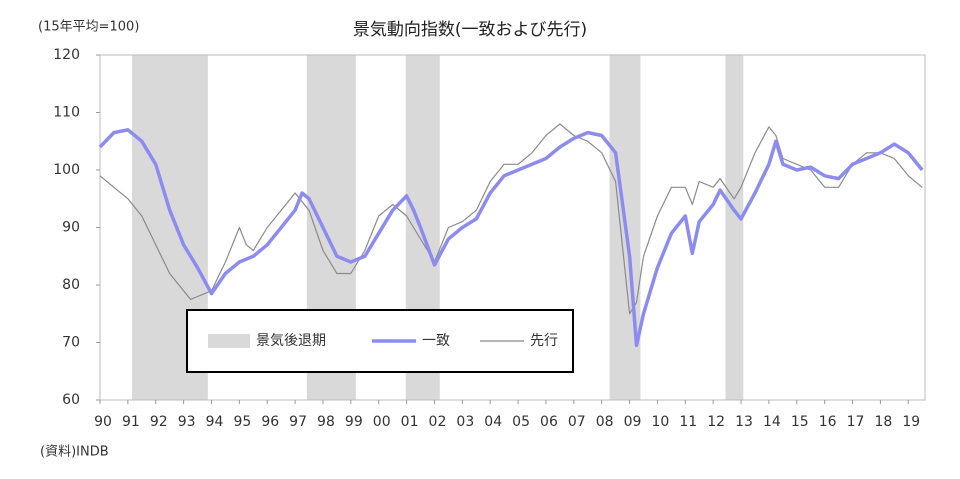 The image size is (960, 479). Describe the element at coordinates (661, 422) in the screenshot. I see `x-tick-label: 10` at that location.